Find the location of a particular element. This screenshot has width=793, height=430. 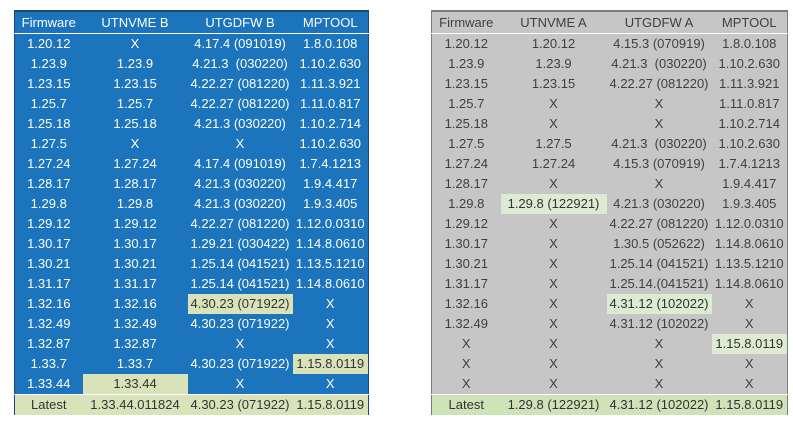

cell: 1.30.5 (052622) is located at coordinates (659, 243).